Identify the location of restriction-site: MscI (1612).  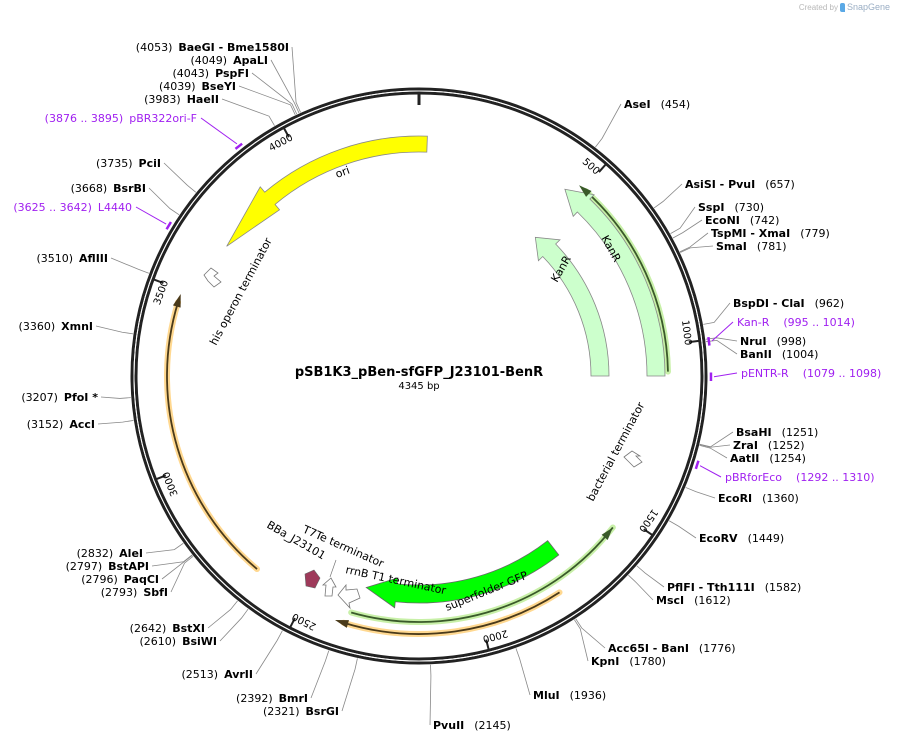
(693, 600).